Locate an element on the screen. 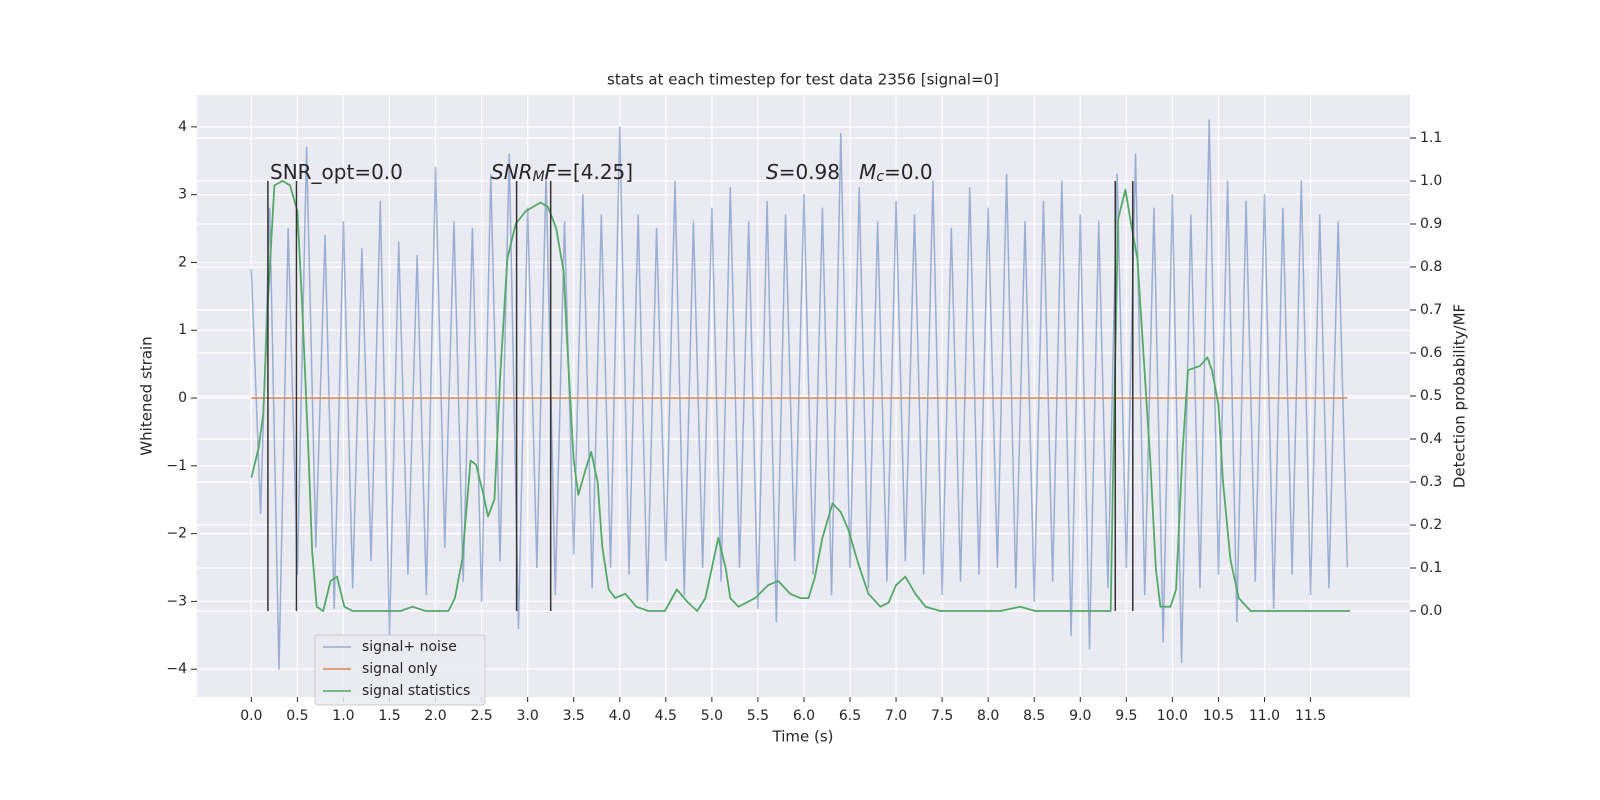 This screenshot has height=800, width=1600. x-tick-label: 0.5 is located at coordinates (297, 716).